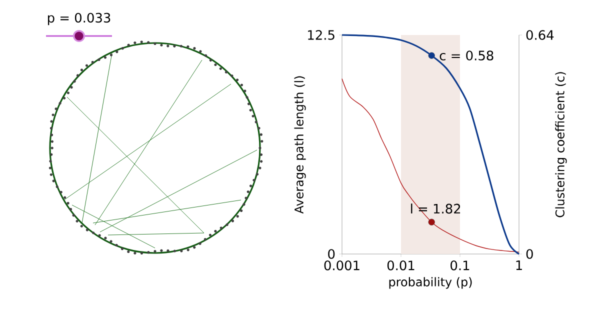 This screenshot has width=598, height=320. What do you see at coordinates (300, 145) in the screenshot?
I see `y-axis-title: Average path length (l)` at bounding box center [300, 145].